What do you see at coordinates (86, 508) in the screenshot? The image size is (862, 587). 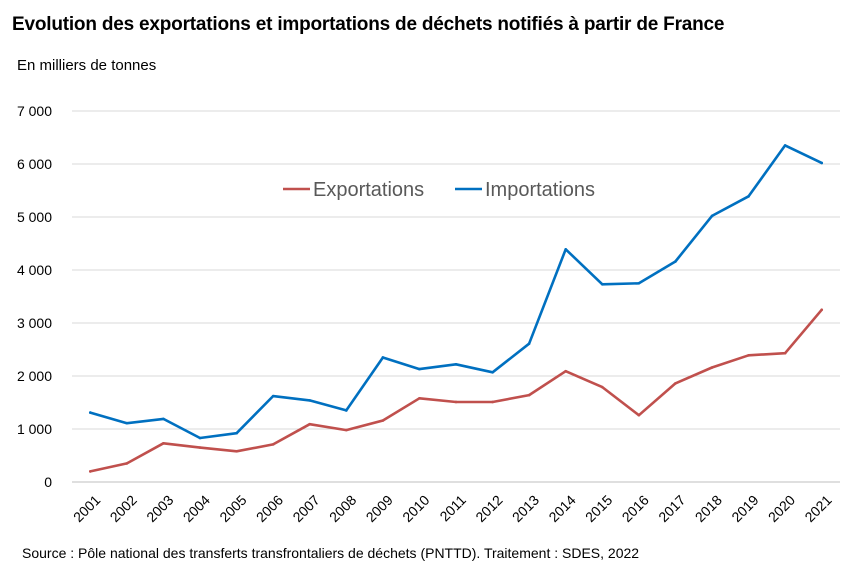 I see `x-tick-label: 2001` at bounding box center [86, 508].